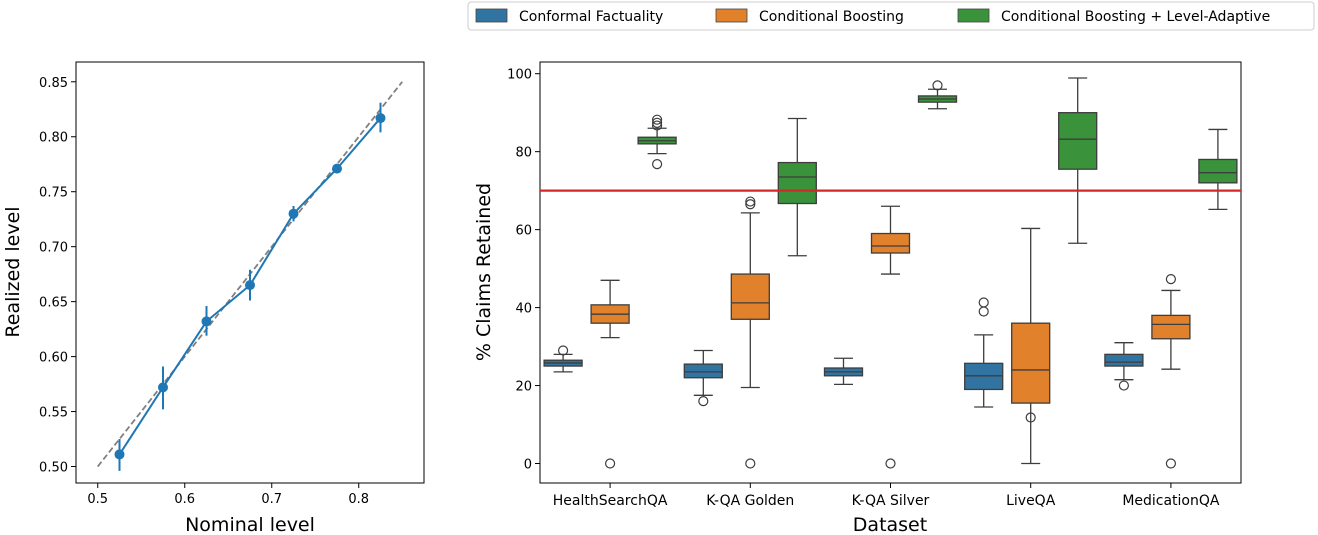 The width and height of the screenshot is (1318, 535). Describe the element at coordinates (13, 271) in the screenshot. I see `left-y-axis-label: Realized level` at that location.